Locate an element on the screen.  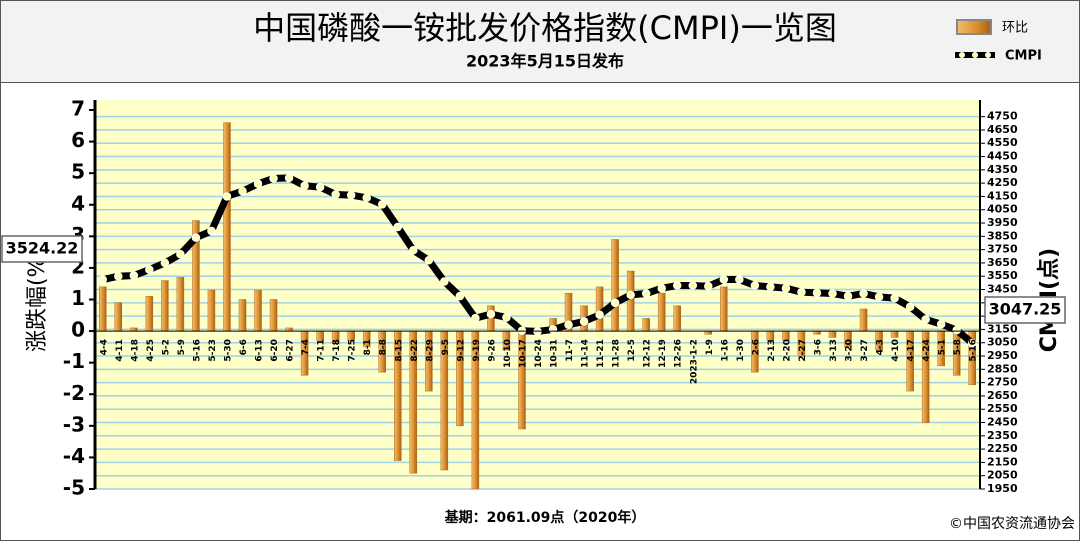
y-tick-label: 4 is located at coordinates (78, 203).